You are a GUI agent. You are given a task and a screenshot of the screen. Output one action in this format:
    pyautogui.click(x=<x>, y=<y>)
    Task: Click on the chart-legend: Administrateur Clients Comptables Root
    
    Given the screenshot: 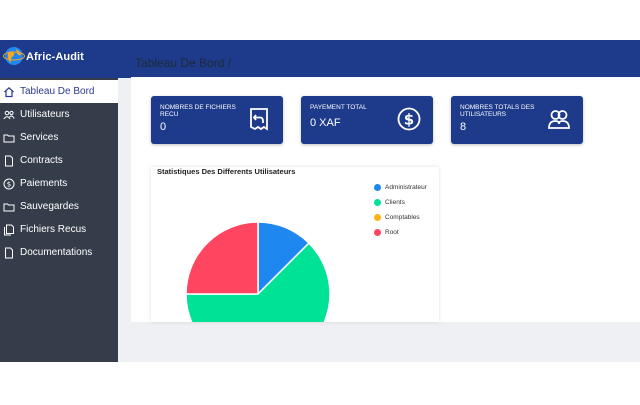 What is the action you would take?
    pyautogui.click(x=400, y=210)
    